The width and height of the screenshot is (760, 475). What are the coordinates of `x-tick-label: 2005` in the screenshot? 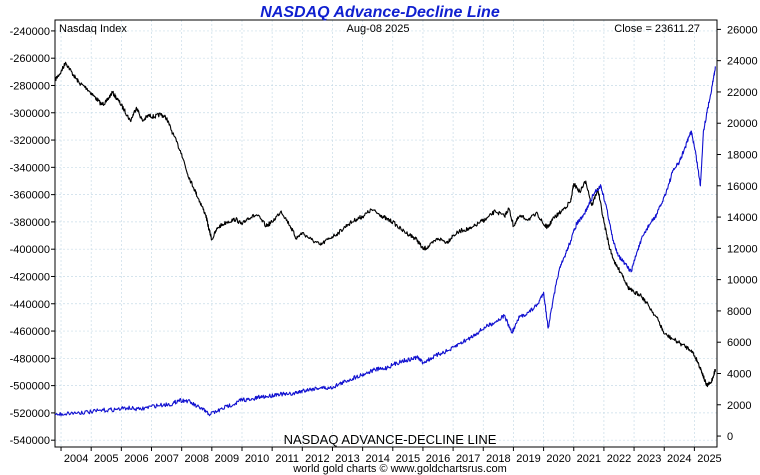 It's located at (106, 459).